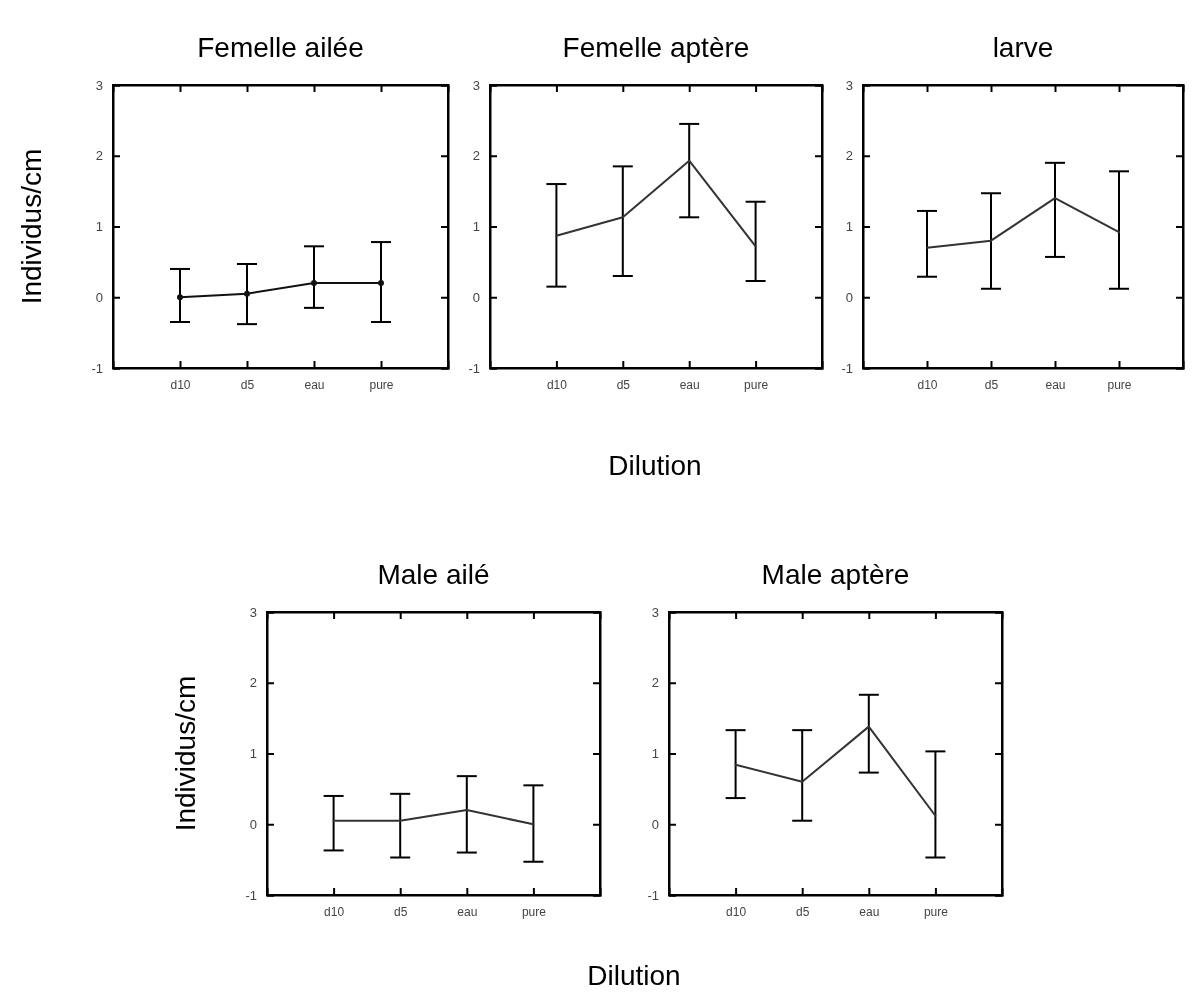 This screenshot has width=1193, height=1000. Describe the element at coordinates (280, 47) in the screenshot. I see `chart-title: Femelle ailée` at that location.